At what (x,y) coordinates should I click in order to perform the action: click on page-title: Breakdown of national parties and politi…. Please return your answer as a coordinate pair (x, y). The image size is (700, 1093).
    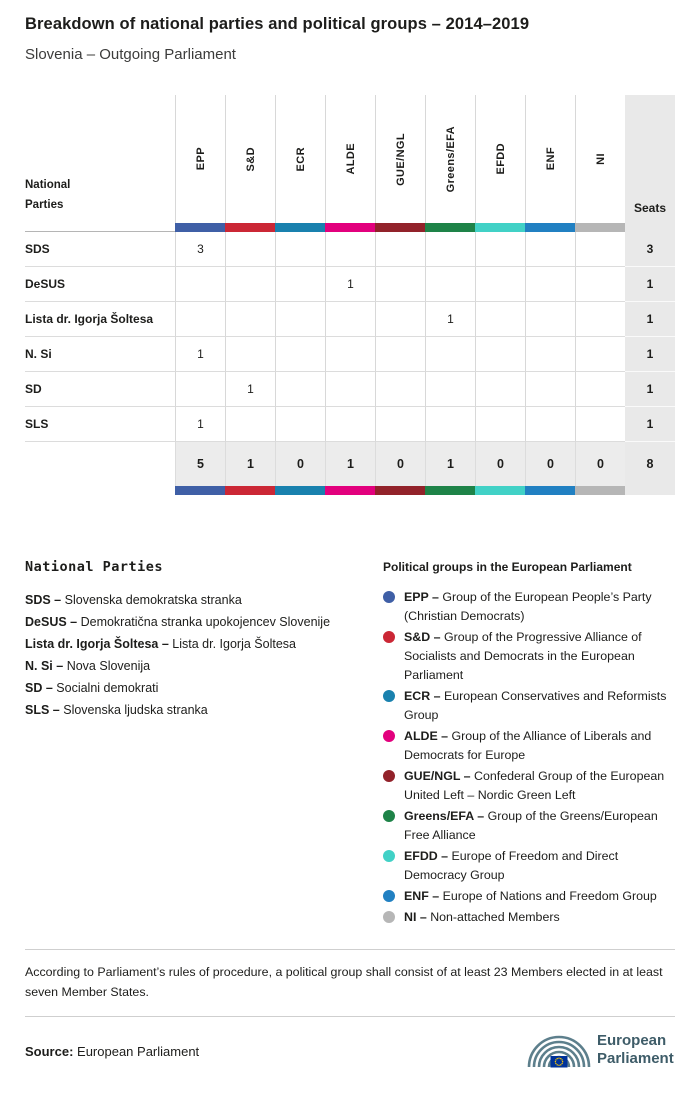
    Looking at the image, I should click on (277, 24).